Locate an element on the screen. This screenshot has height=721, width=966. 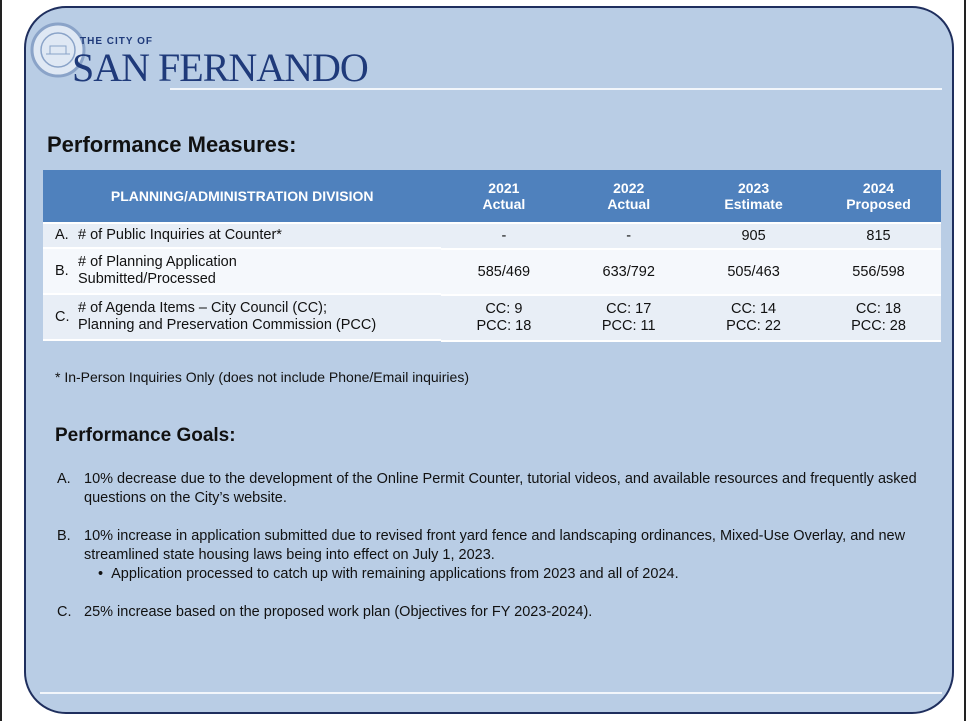
logo-top: THE CITY OF is located at coordinates (117, 41).